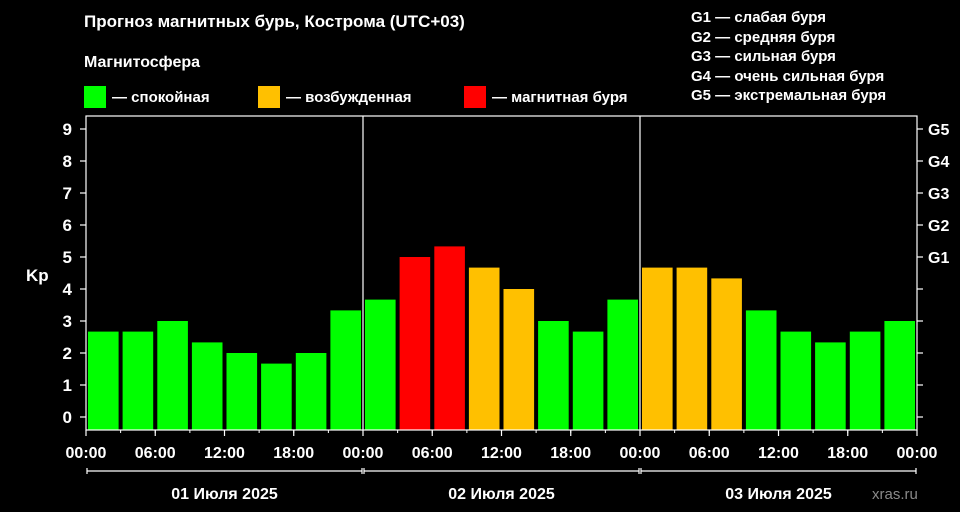  Describe the element at coordinates (68, 289) in the screenshot. I see `y-tick-label: 4` at that location.